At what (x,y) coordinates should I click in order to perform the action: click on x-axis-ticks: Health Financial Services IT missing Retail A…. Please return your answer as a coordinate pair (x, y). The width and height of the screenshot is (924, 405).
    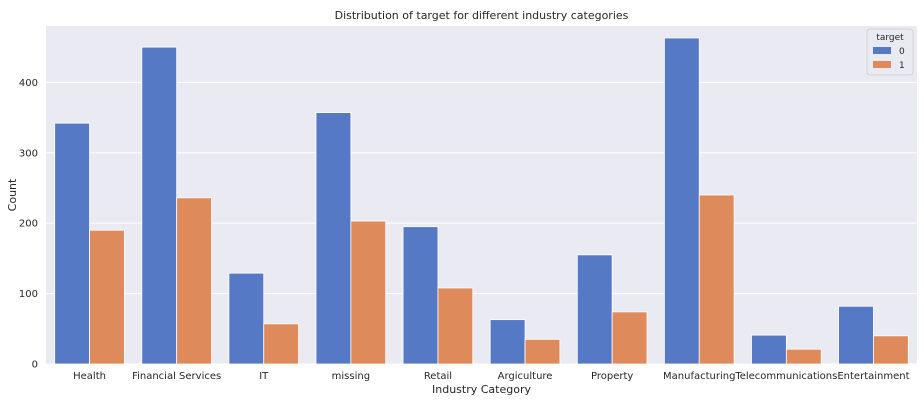
    Looking at the image, I should click on (491, 376).